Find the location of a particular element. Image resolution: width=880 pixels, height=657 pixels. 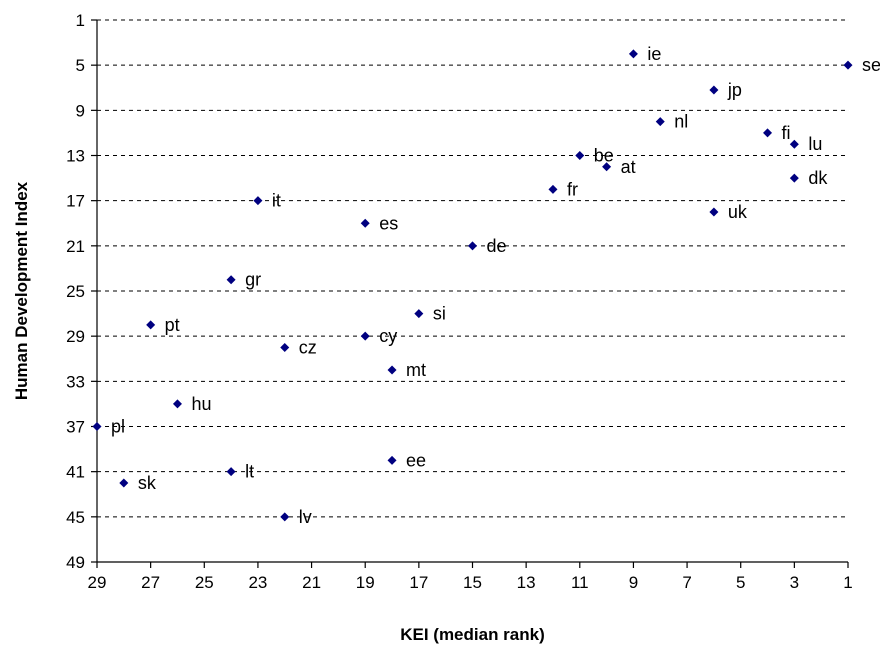

y-tick-label: 21 is located at coordinates (75, 246).